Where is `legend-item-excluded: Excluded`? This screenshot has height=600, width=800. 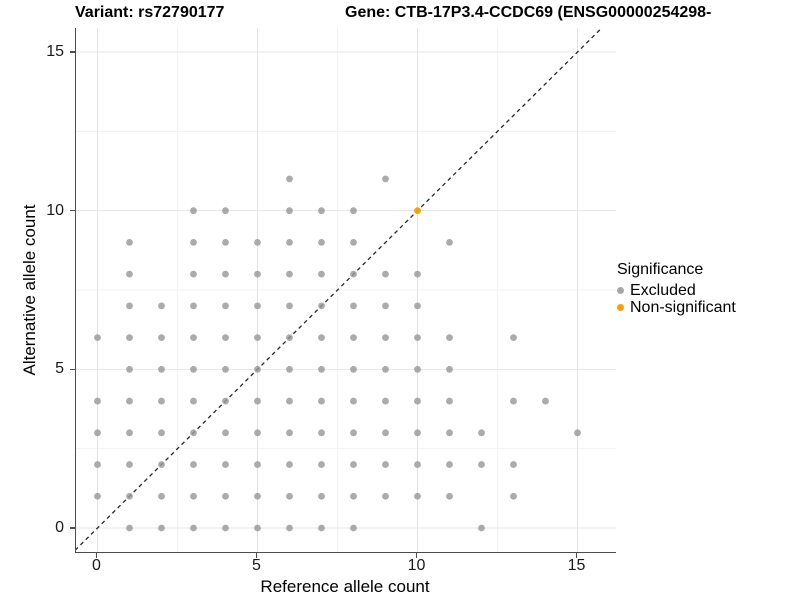 legend-item-excluded: Excluded is located at coordinates (676, 290).